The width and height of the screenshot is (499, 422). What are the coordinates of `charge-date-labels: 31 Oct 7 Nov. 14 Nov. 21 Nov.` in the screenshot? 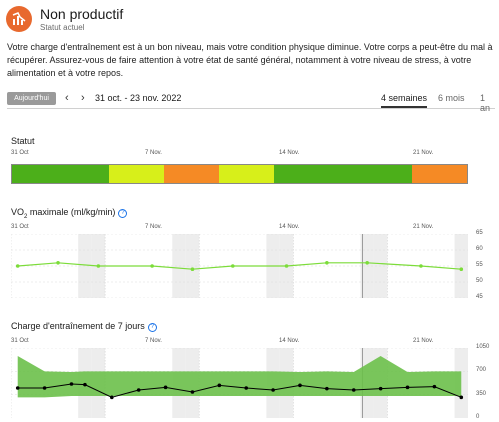 It's located at (239, 342).